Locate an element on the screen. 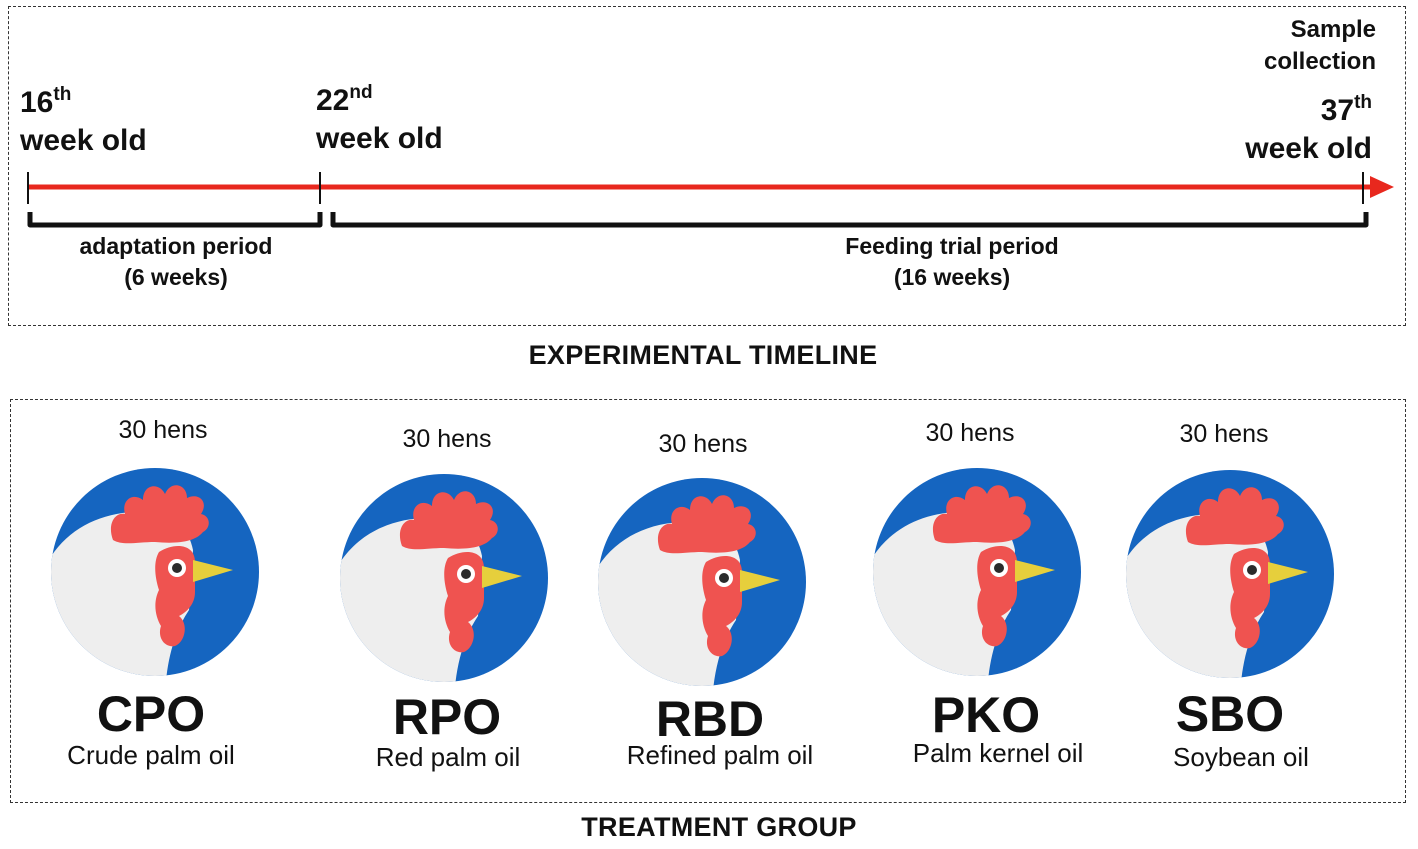  milestone-start: 16th week old is located at coordinates (83, 120).